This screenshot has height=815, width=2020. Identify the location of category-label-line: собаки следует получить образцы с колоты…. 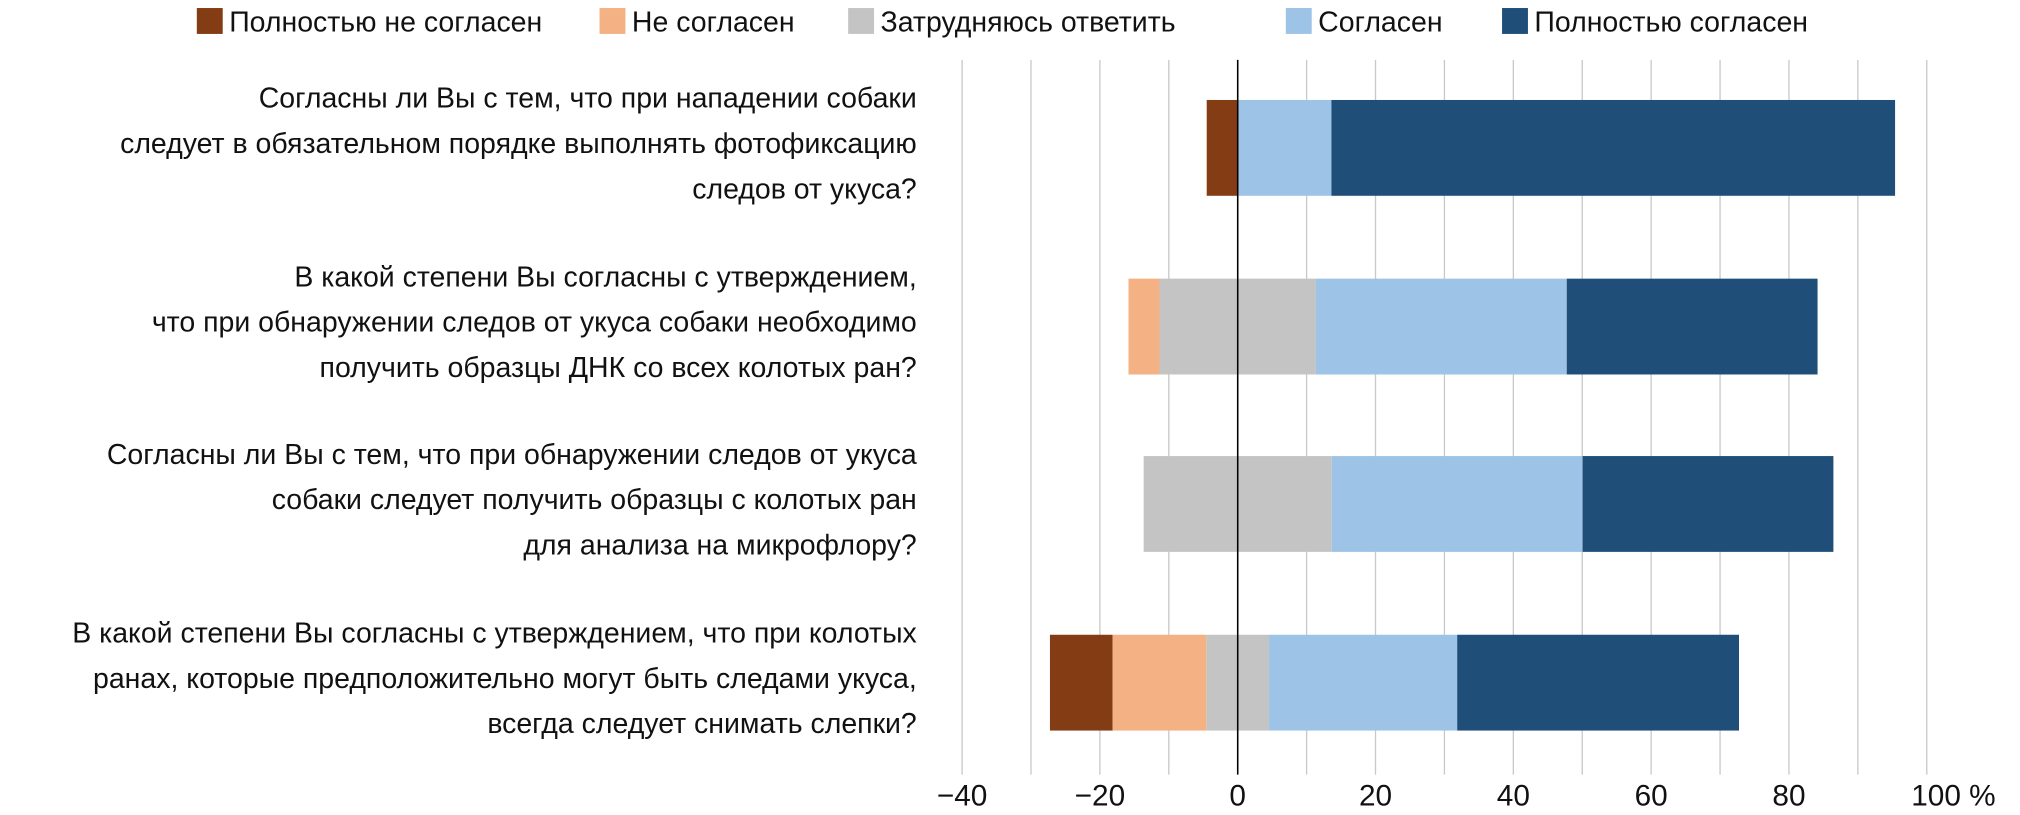
(594, 500).